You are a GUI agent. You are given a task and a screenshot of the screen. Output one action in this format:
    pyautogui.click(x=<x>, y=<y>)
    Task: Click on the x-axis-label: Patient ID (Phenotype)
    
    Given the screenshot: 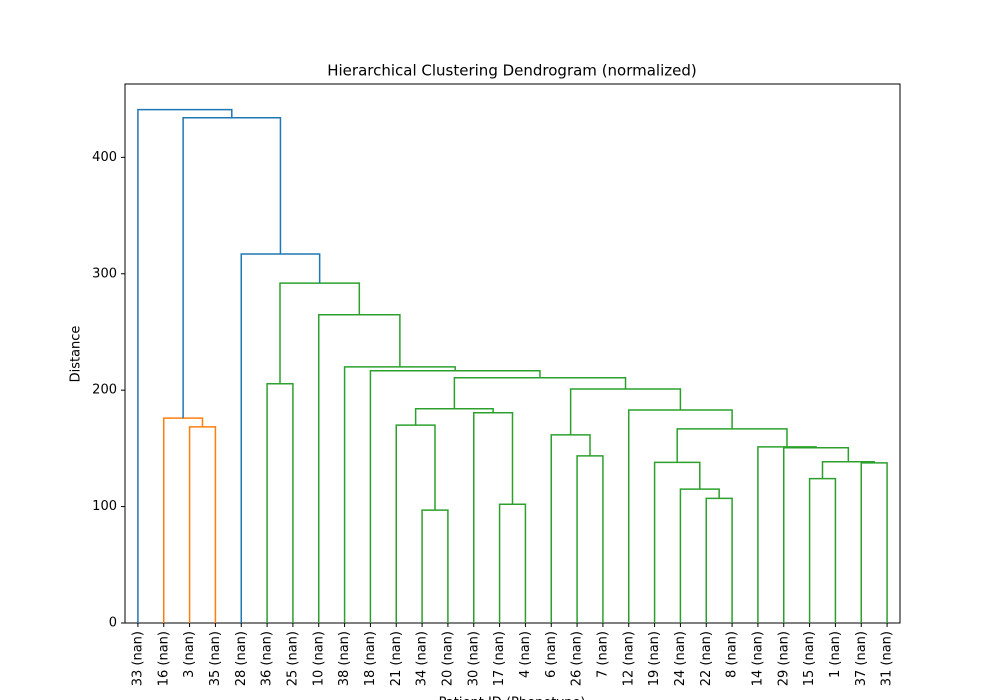 What is the action you would take?
    pyautogui.click(x=512, y=698)
    